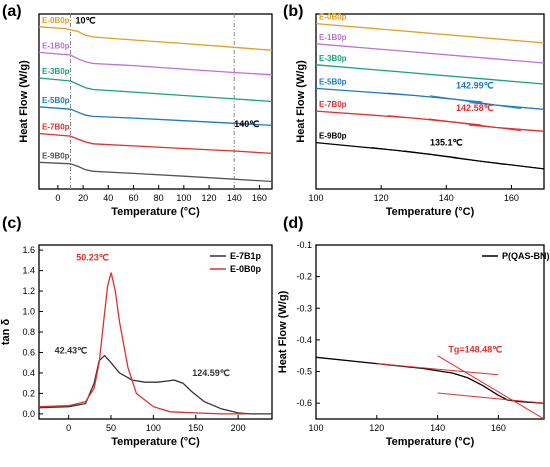  Describe the element at coordinates (56, 20) in the screenshot. I see `series-label: E-0B0p` at that location.